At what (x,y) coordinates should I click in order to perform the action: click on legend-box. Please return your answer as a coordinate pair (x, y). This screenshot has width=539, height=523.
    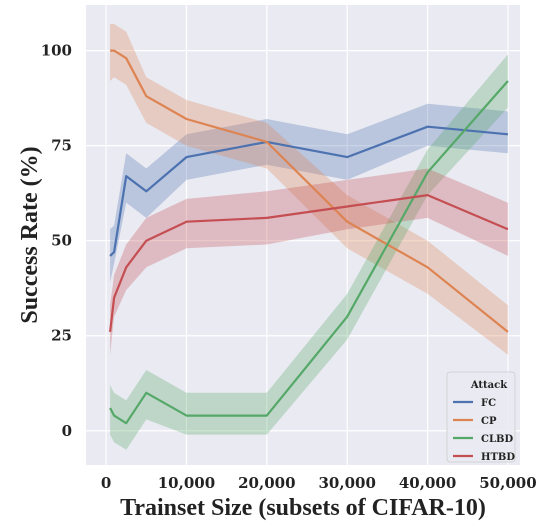
    Looking at the image, I should click on (481, 417).